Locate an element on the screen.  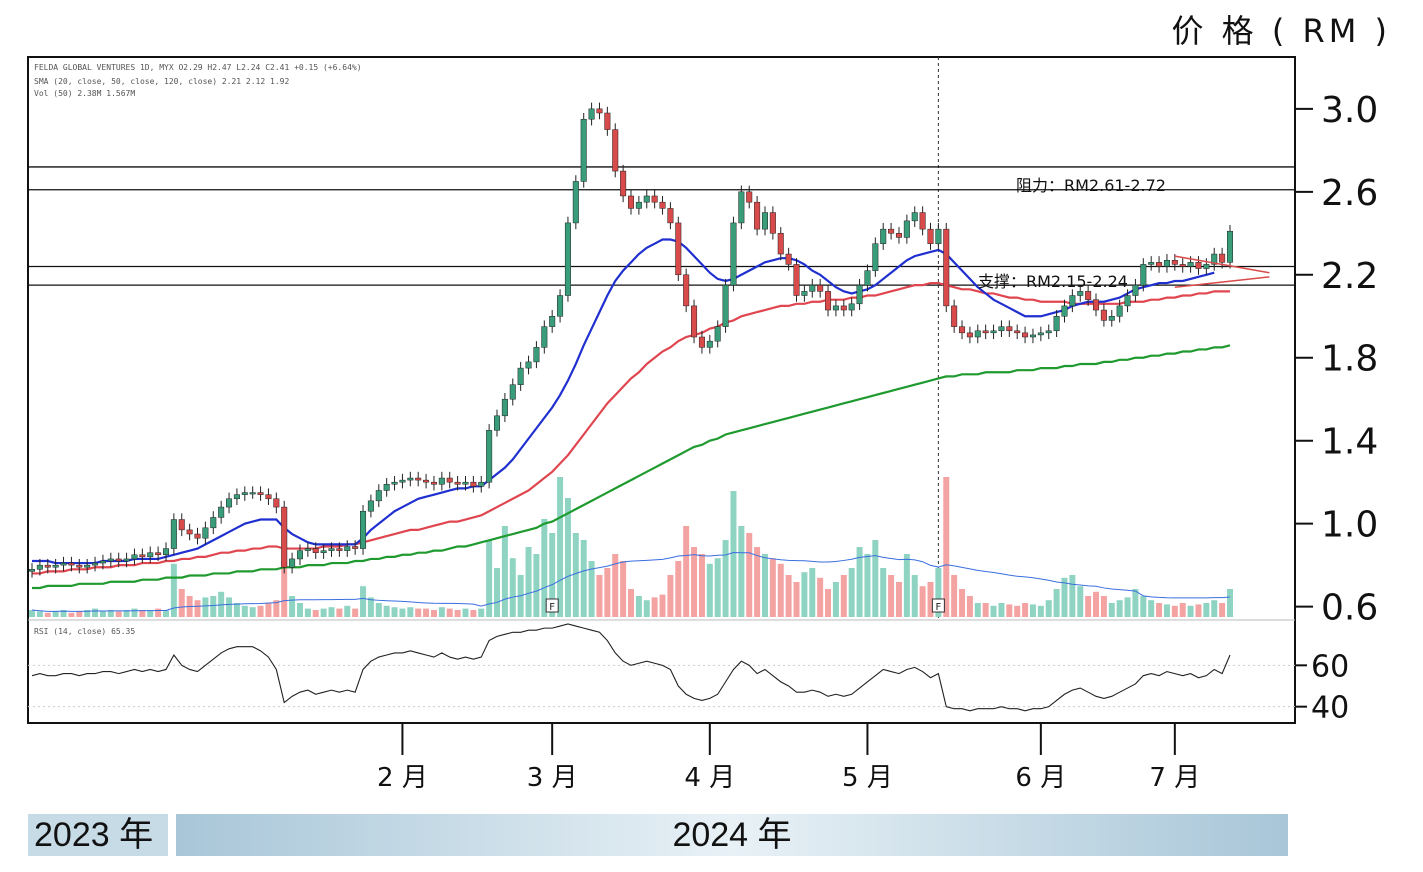
rsi-tick-label: 40 is located at coordinates (1330, 708).